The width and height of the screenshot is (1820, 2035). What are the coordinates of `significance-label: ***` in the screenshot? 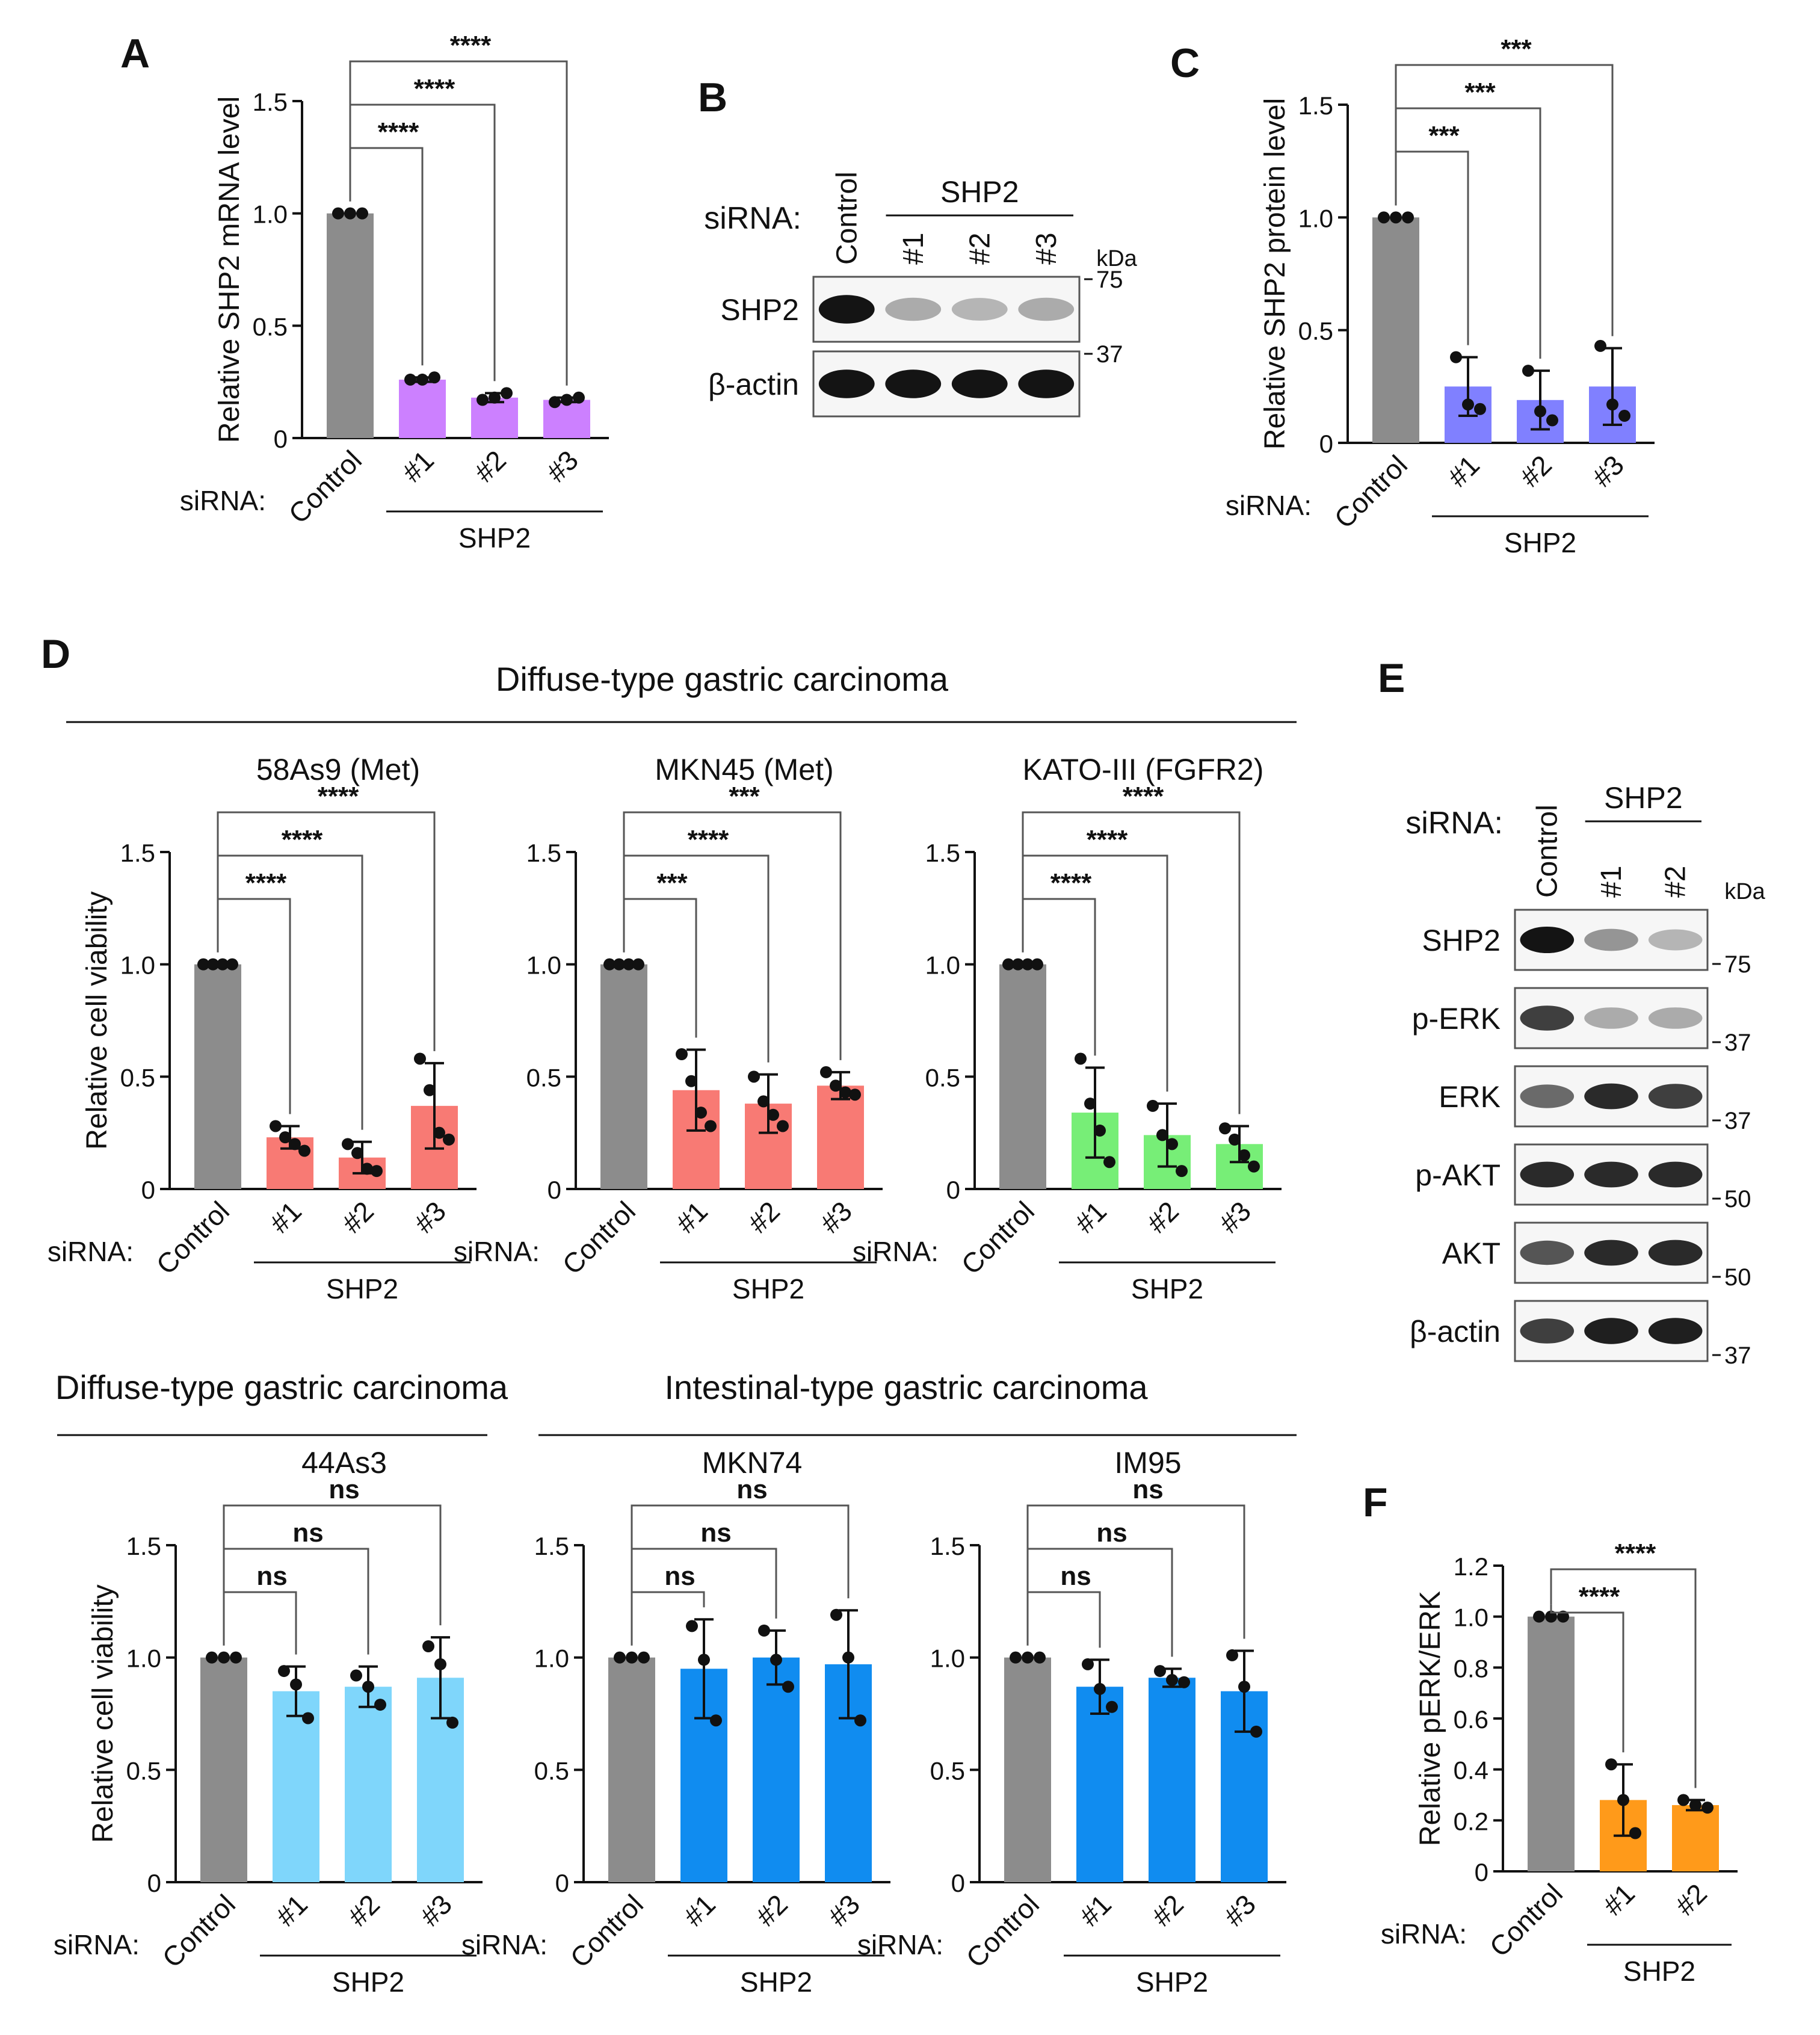 It's located at (1517, 49).